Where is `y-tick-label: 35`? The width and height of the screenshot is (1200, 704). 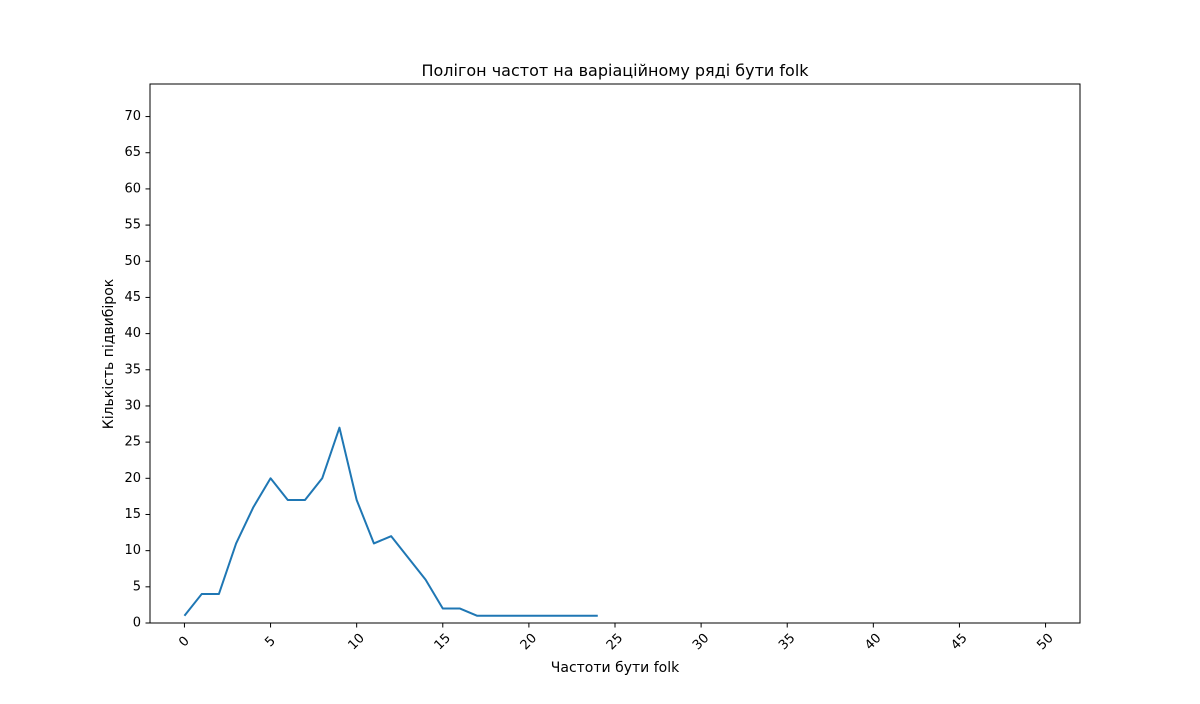
y-tick-label: 35 is located at coordinates (132, 369).